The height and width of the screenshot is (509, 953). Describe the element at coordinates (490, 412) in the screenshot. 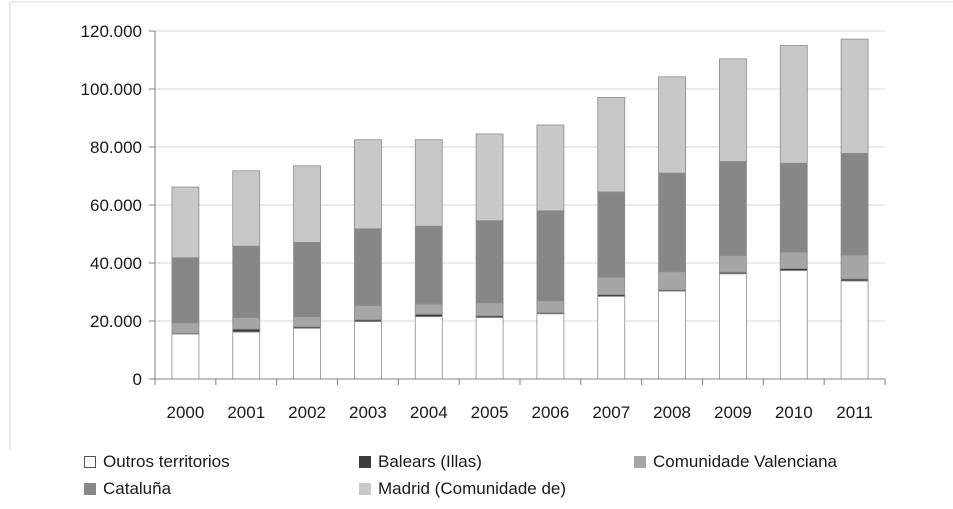

I see `x-tick-label: 2005` at that location.